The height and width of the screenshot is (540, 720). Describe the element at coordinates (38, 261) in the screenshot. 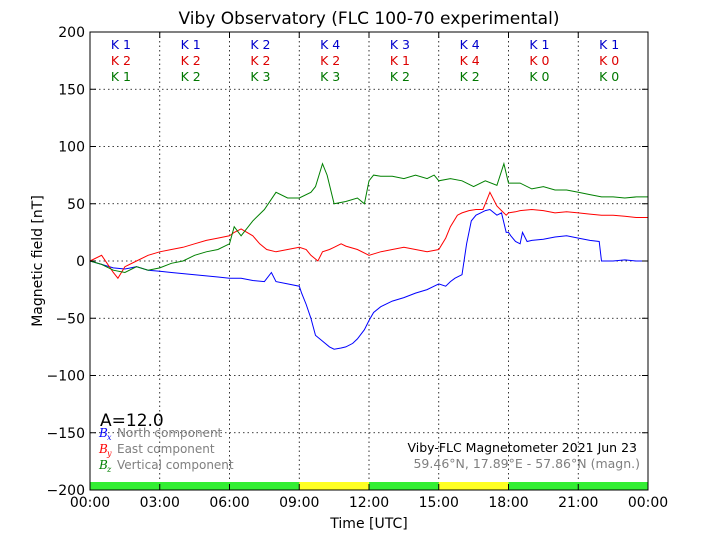

I see `y-axis-label: Magnetic field [nT]` at that location.